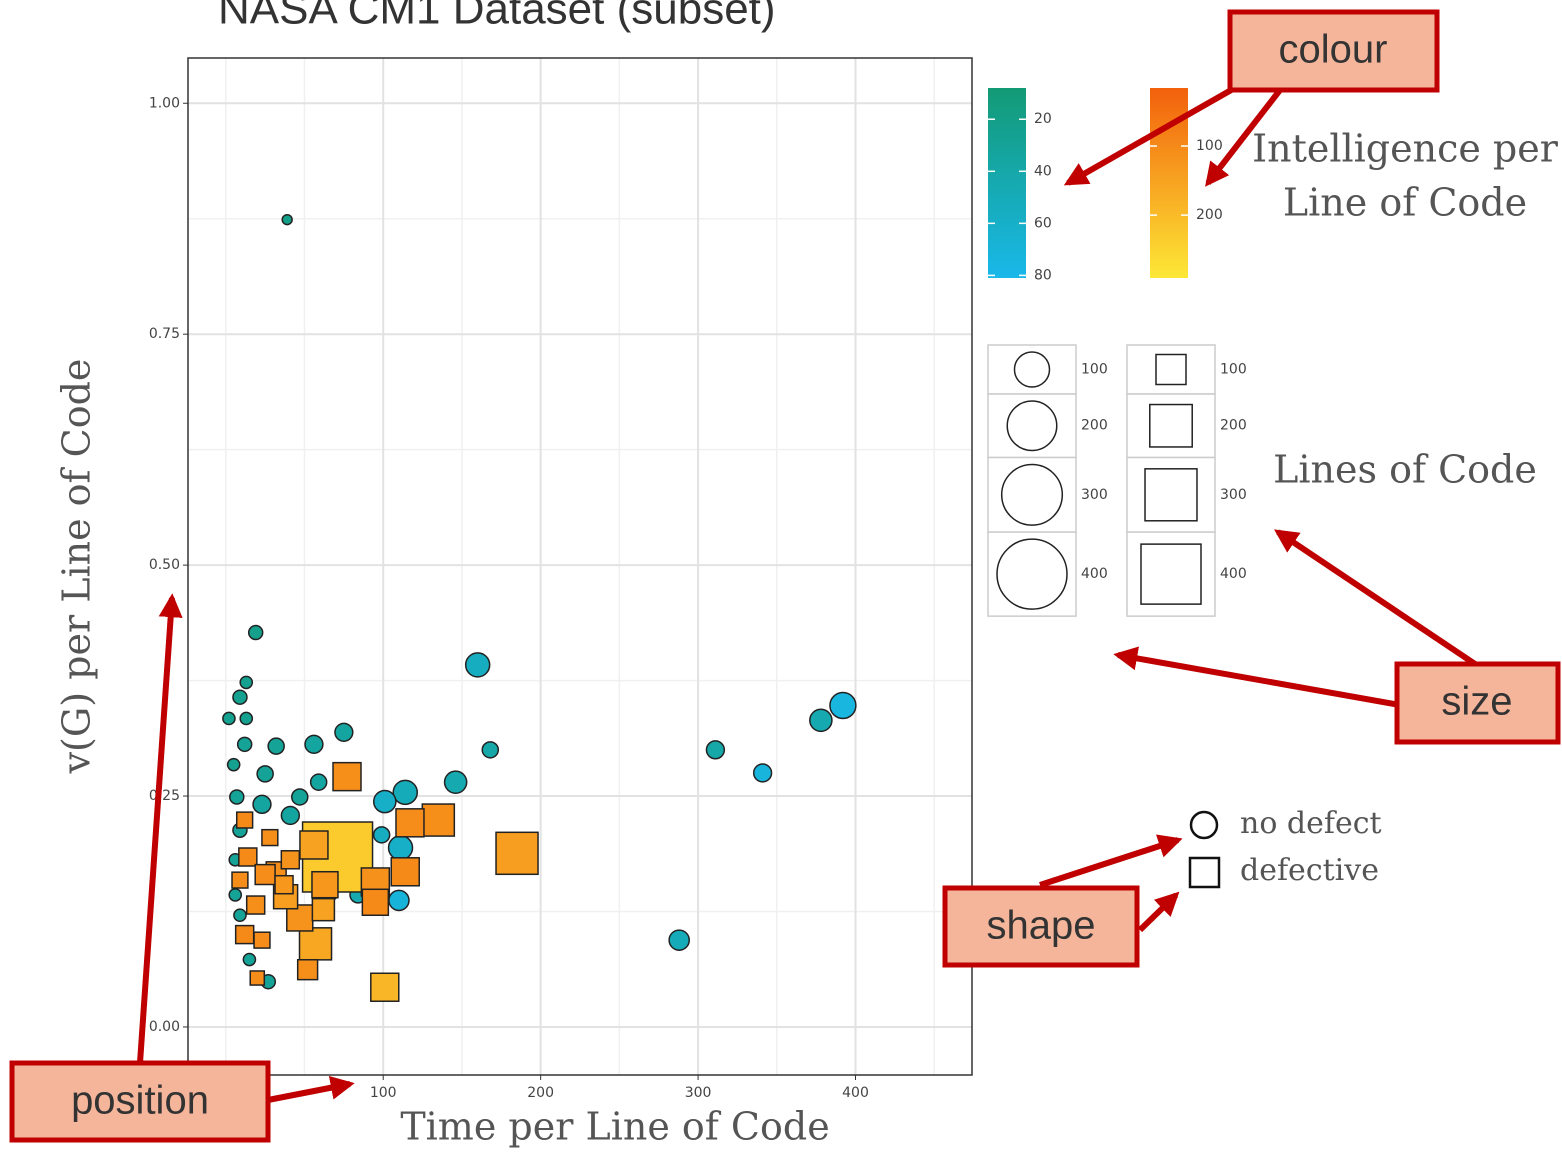  Describe the element at coordinates (1405, 470) in the screenshot. I see `legend-title: Lines of Code` at that location.